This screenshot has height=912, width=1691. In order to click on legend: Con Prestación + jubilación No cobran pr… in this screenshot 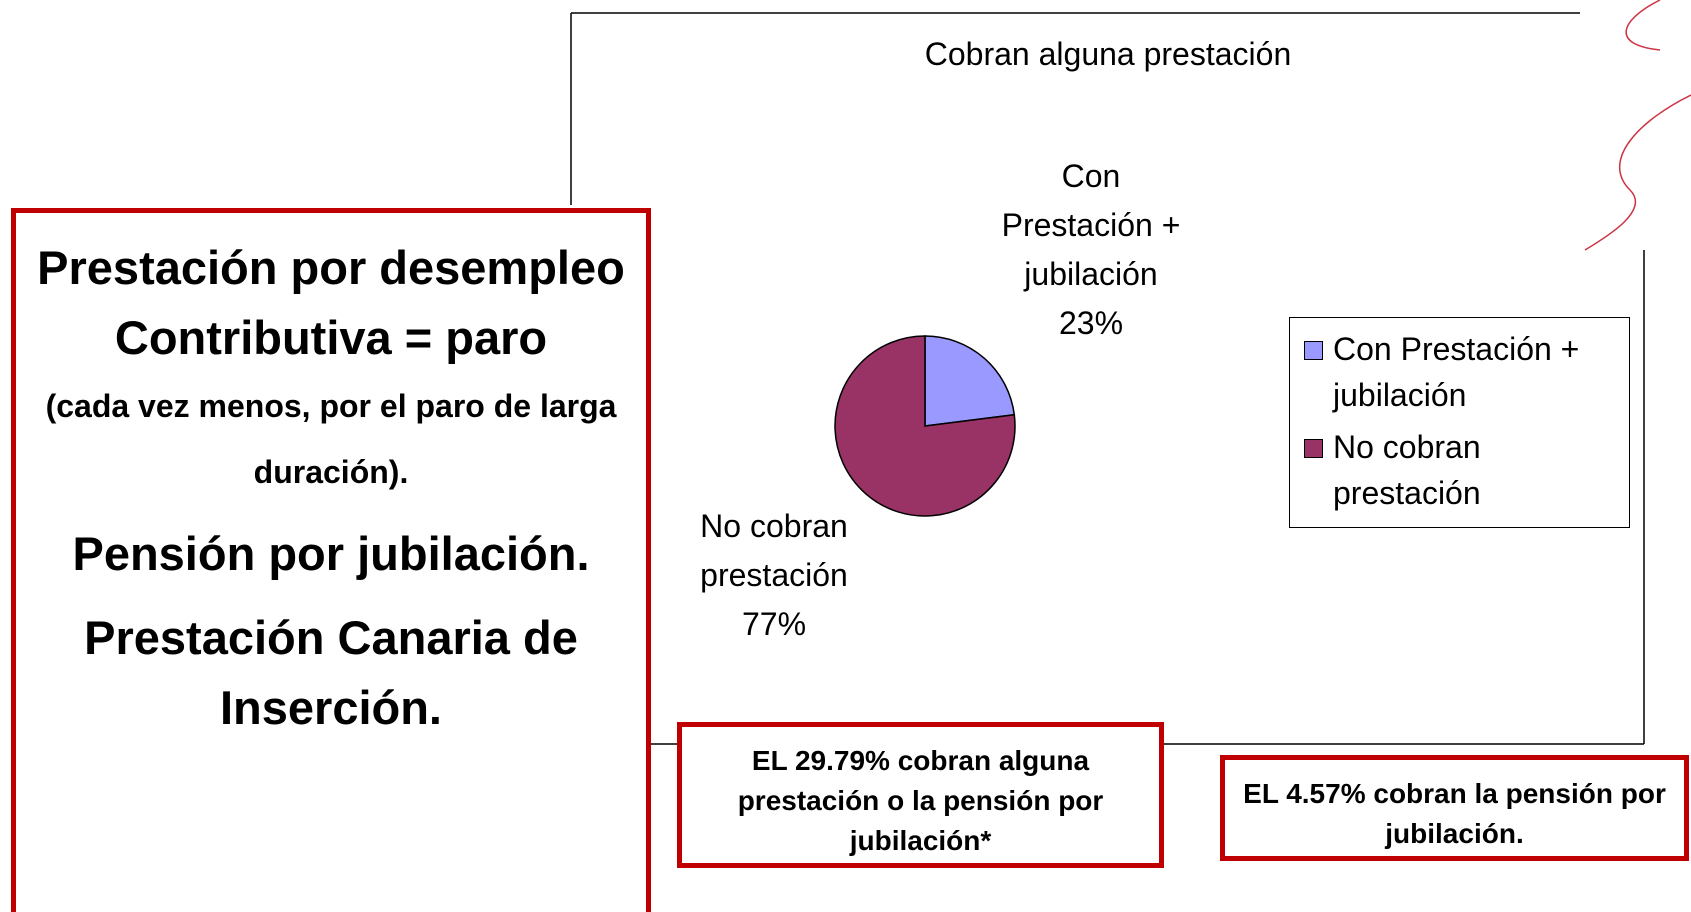, I will do `click(1459, 422)`.